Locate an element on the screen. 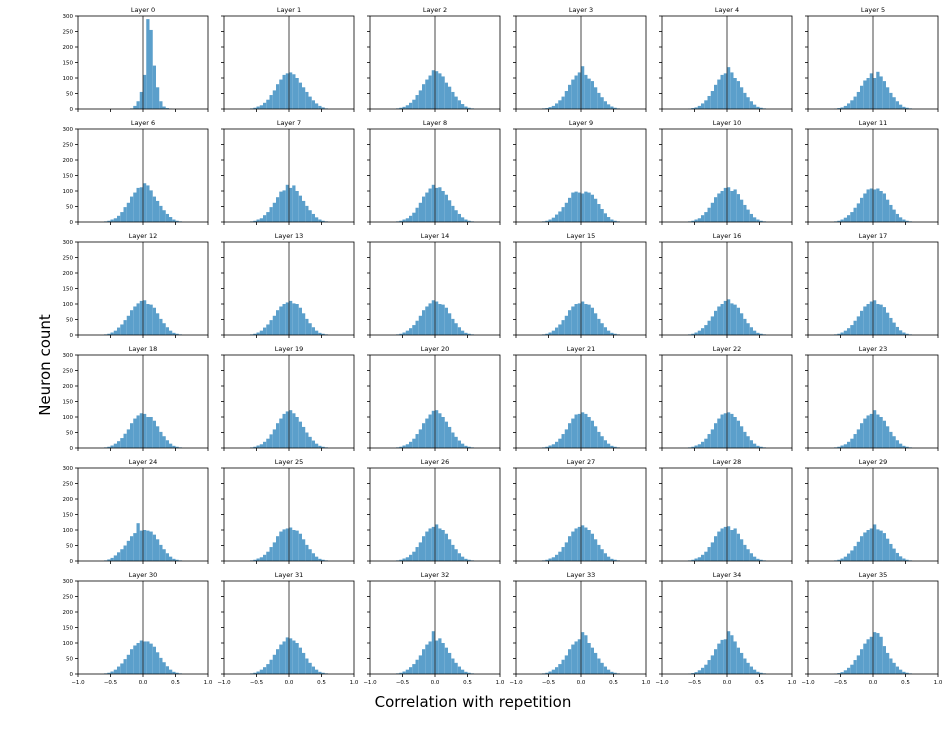 Image resolution: width=947 pixels, height=736 pixels. panel-title: Layer 13 is located at coordinates (289, 236).